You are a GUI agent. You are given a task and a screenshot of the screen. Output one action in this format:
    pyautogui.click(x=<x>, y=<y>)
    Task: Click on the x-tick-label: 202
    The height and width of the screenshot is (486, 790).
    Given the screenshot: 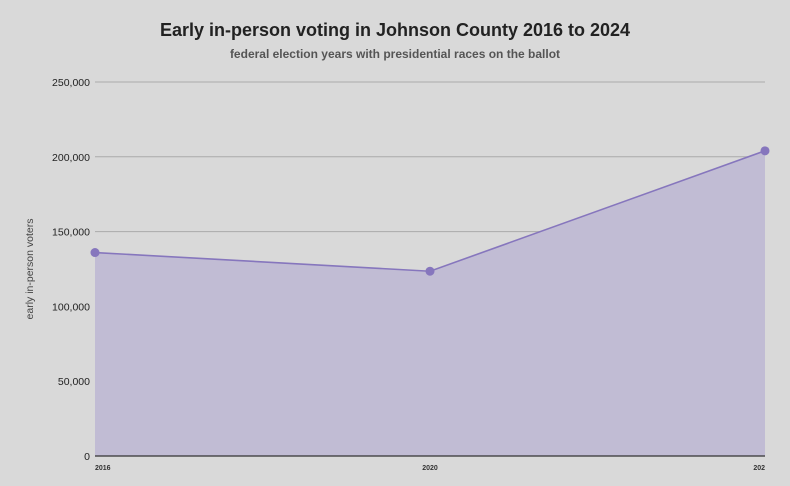 What is the action you would take?
    pyautogui.click(x=759, y=468)
    